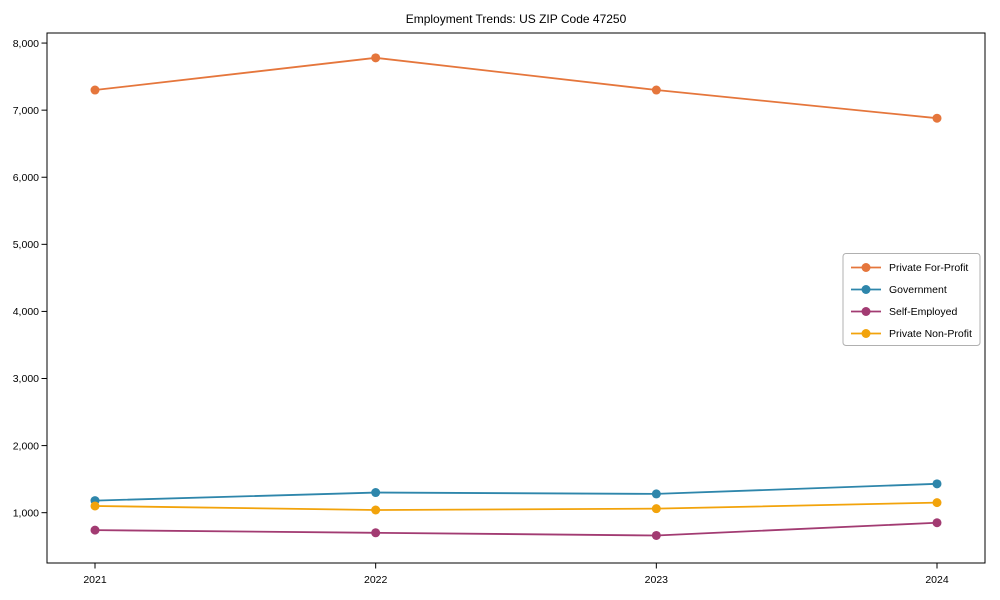  I want to click on y-tick-label: 1,000, so click(26, 513).